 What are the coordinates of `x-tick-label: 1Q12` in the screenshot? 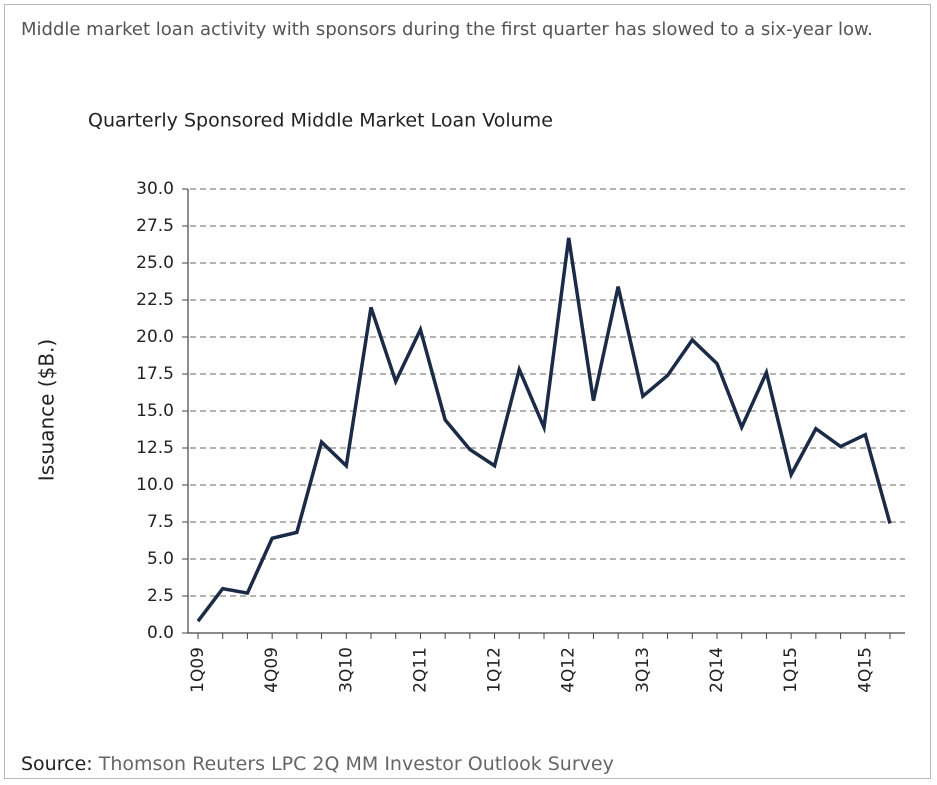 It's located at (495, 670).